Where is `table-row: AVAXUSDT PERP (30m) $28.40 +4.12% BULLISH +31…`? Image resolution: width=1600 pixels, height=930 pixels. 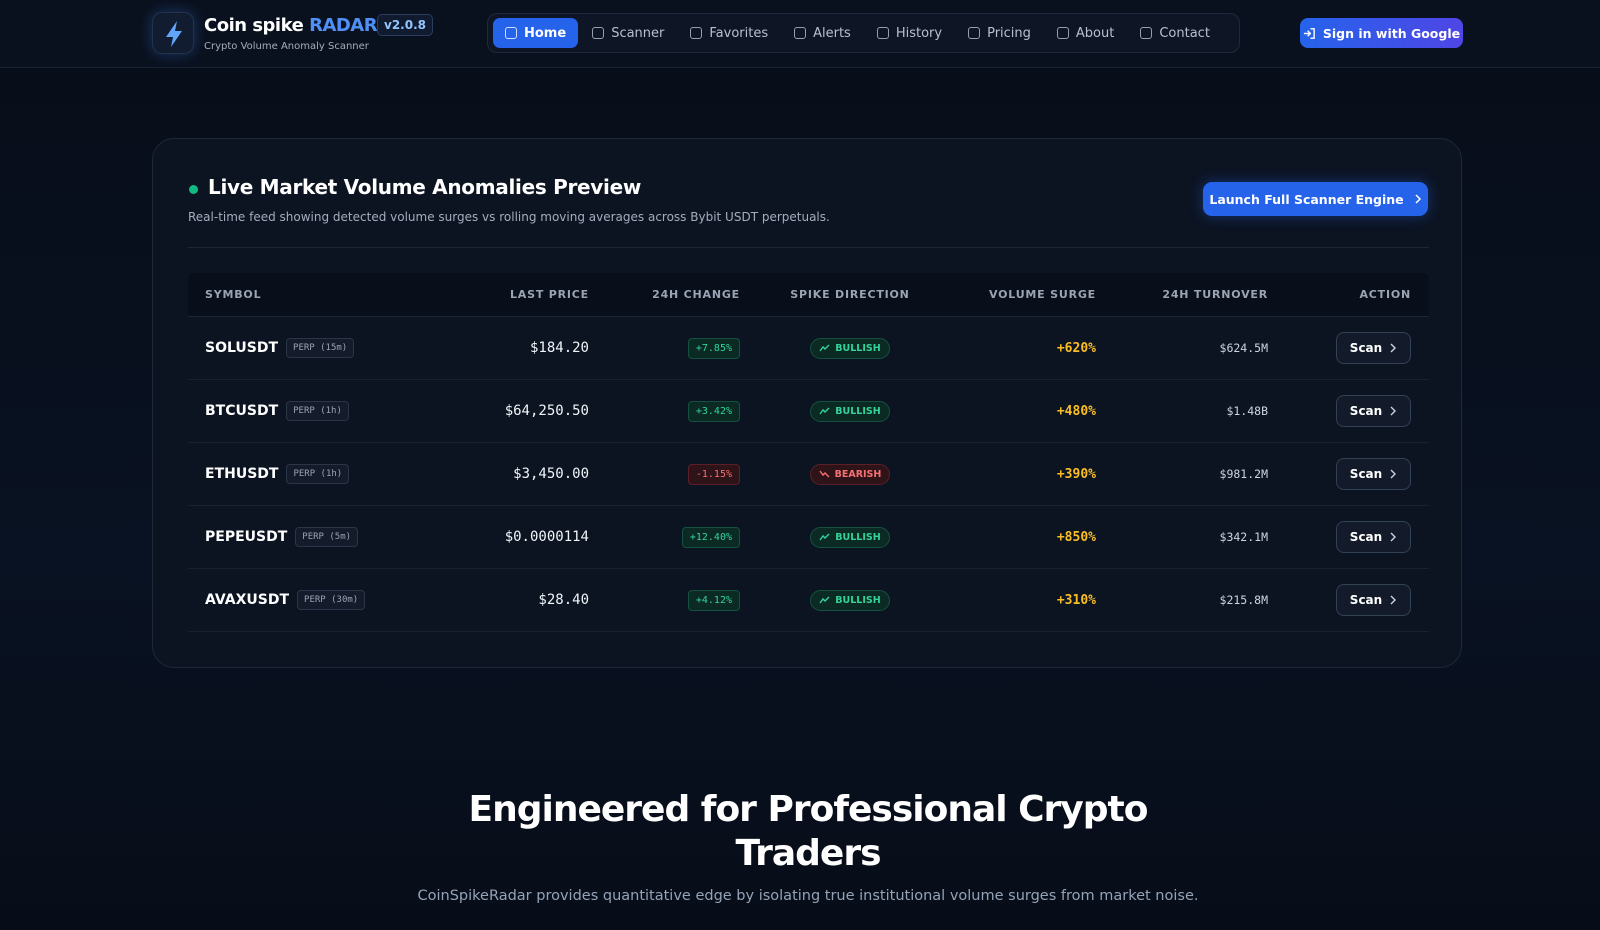
table-row: AVAXUSDT PERP (30m) $28.40 +4.12% BULLISH +31… is located at coordinates (808, 600).